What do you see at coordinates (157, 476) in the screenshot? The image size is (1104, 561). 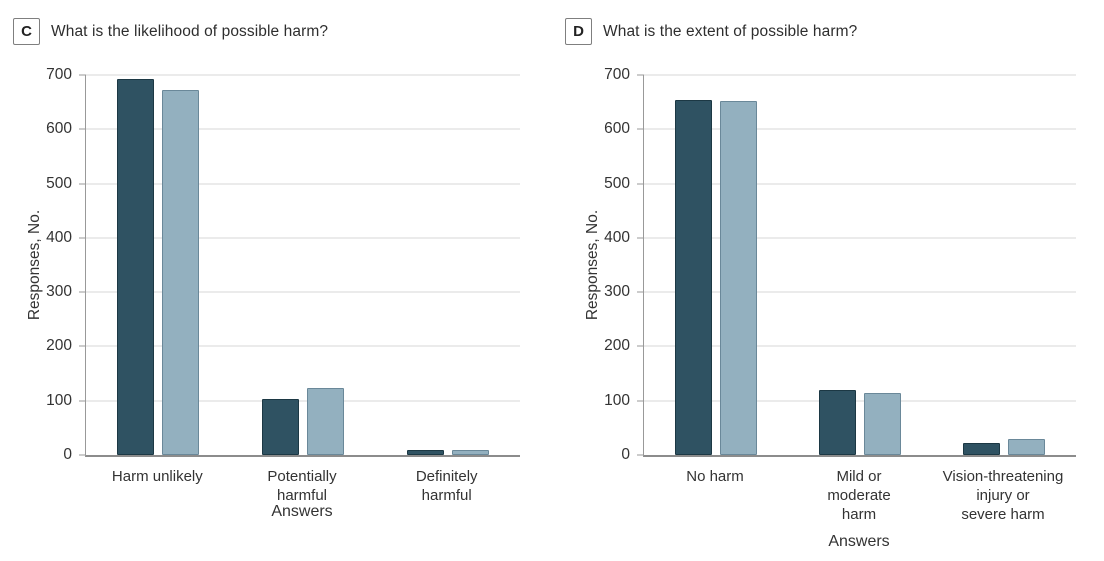 I see `category-label: Harm unlikely` at bounding box center [157, 476].